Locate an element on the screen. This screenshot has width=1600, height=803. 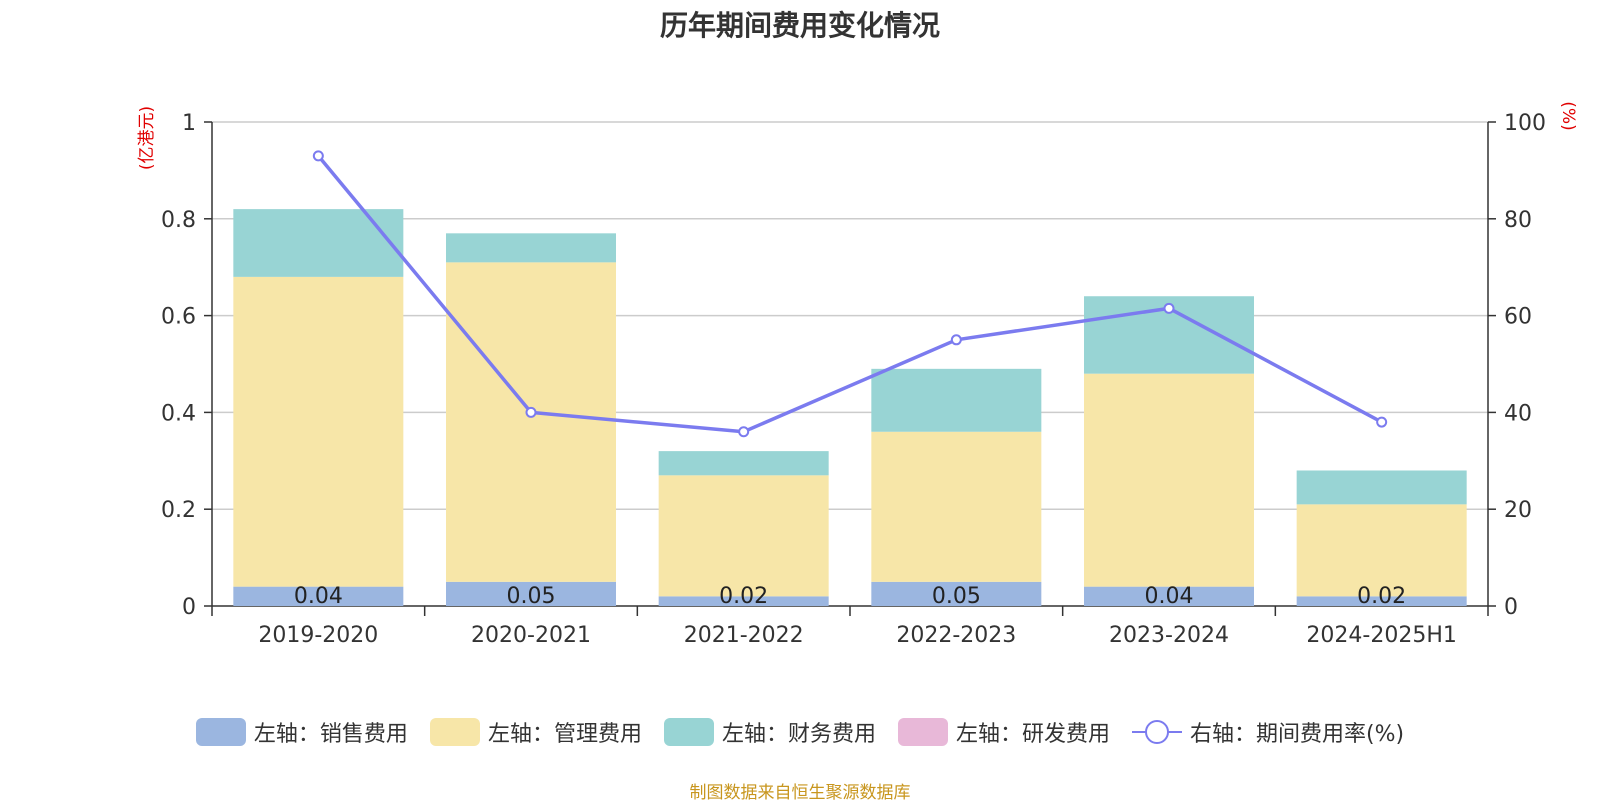
left-tick-label: 1 is located at coordinates (189, 123).